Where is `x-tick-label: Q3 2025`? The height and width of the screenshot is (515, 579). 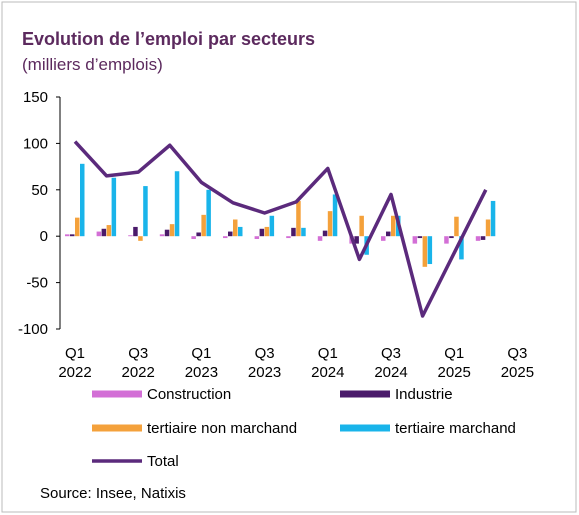
x-tick-label: Q3 2025 is located at coordinates (517, 363).